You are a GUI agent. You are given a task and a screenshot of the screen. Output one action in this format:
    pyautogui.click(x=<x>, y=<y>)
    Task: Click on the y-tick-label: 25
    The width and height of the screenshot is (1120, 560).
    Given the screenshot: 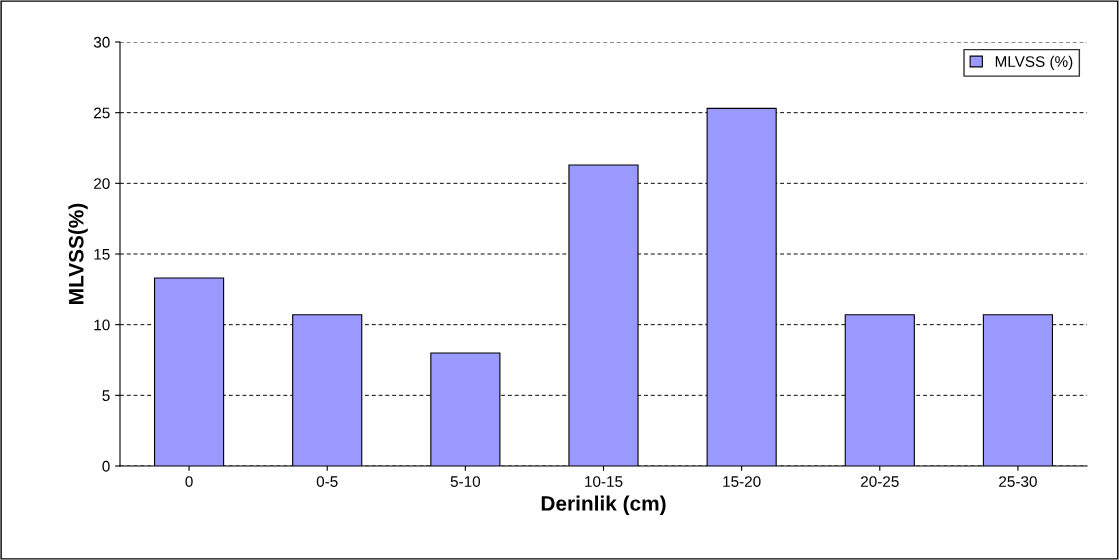 What is the action you would take?
    pyautogui.click(x=102, y=113)
    